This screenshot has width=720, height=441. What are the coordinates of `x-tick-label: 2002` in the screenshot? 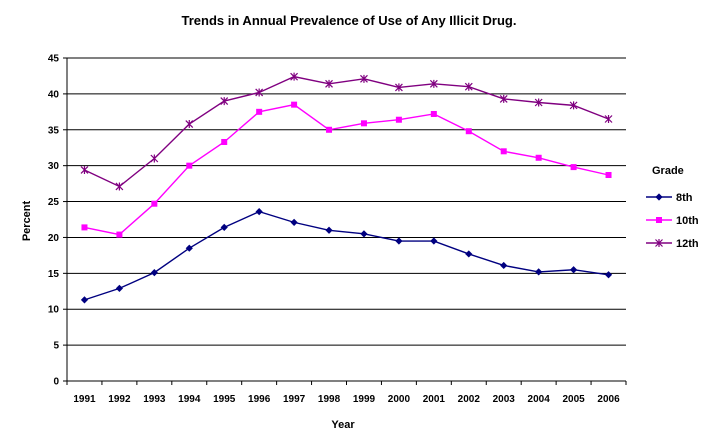 It's located at (469, 399).